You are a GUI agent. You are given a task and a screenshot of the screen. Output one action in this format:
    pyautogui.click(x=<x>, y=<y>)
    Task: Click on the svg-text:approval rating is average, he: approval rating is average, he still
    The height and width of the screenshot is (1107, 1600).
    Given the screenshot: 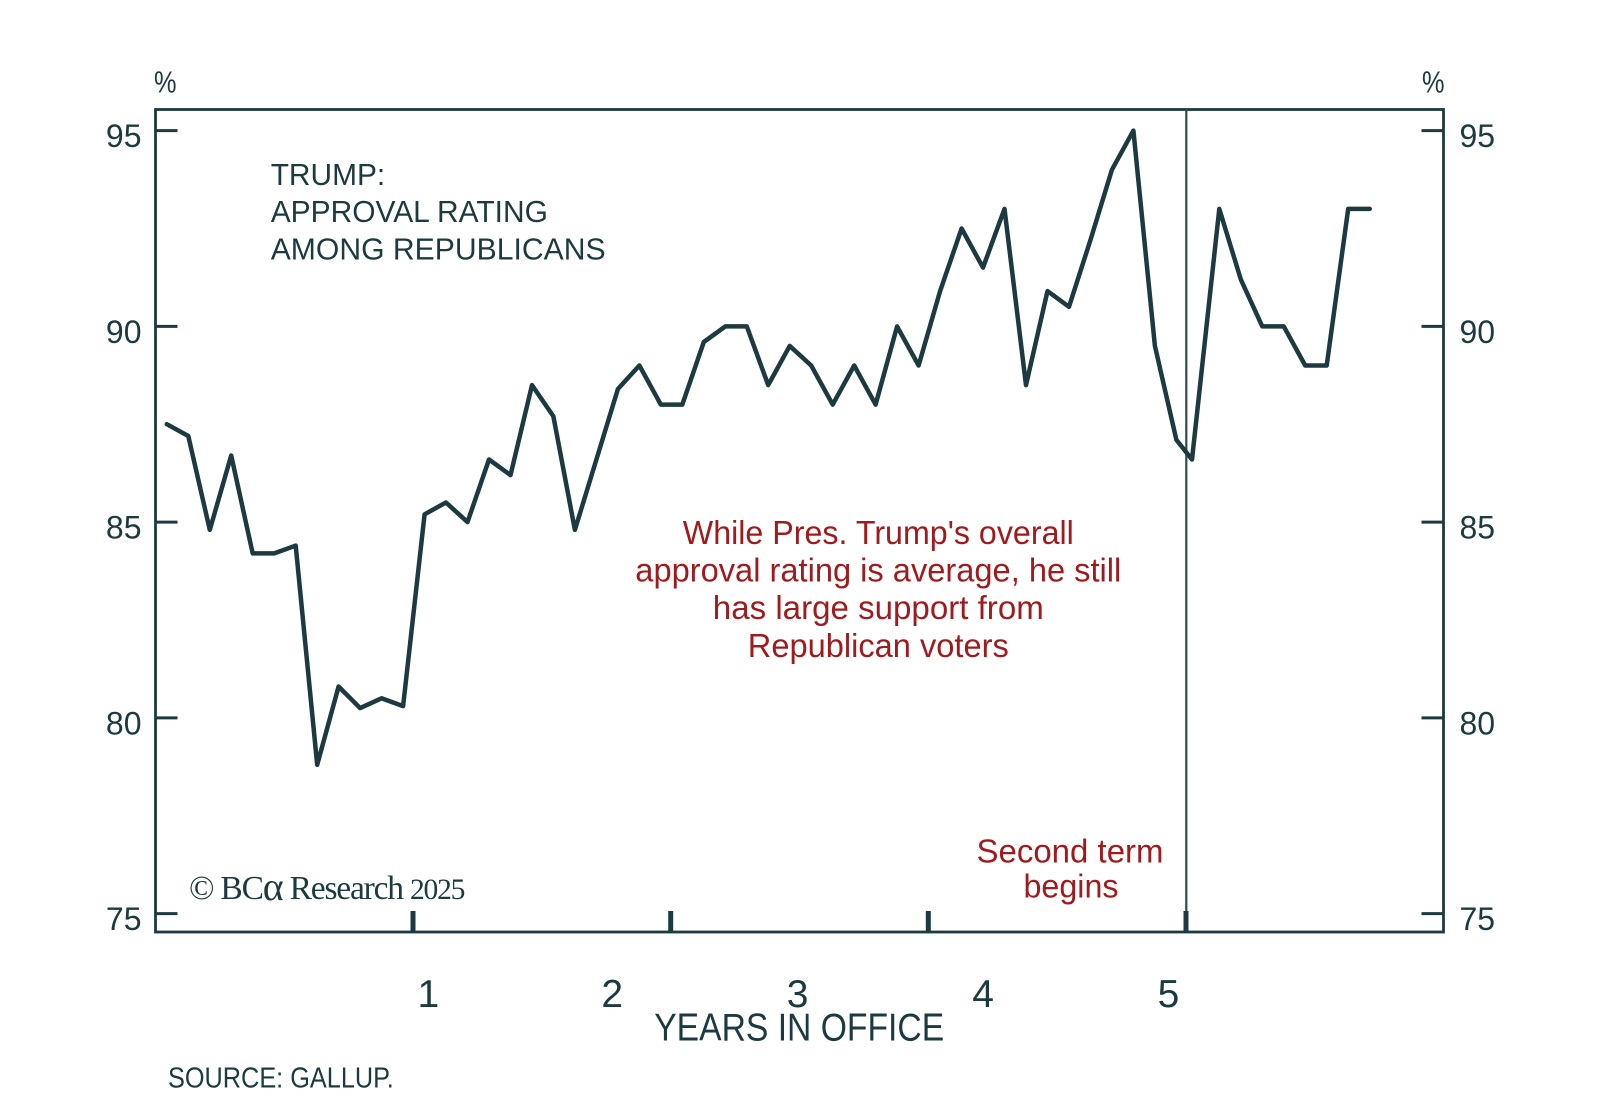 What is the action you would take?
    pyautogui.click(x=878, y=570)
    